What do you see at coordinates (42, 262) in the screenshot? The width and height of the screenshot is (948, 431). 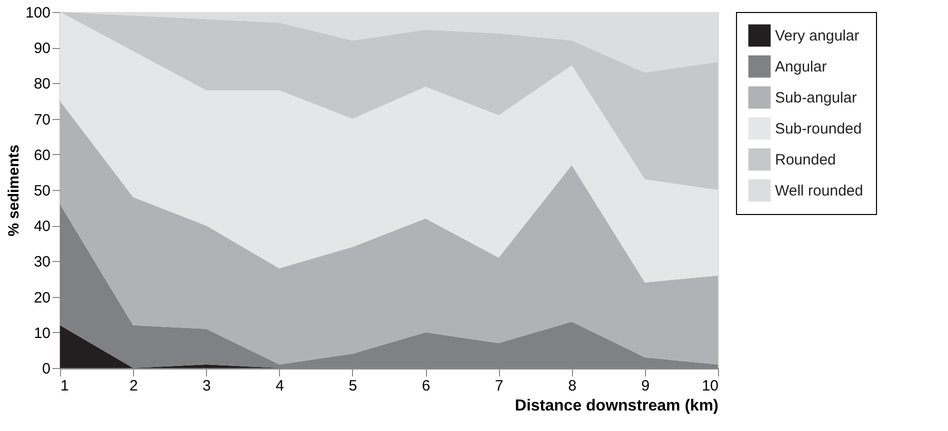 I see `y-tick-label: 30` at bounding box center [42, 262].